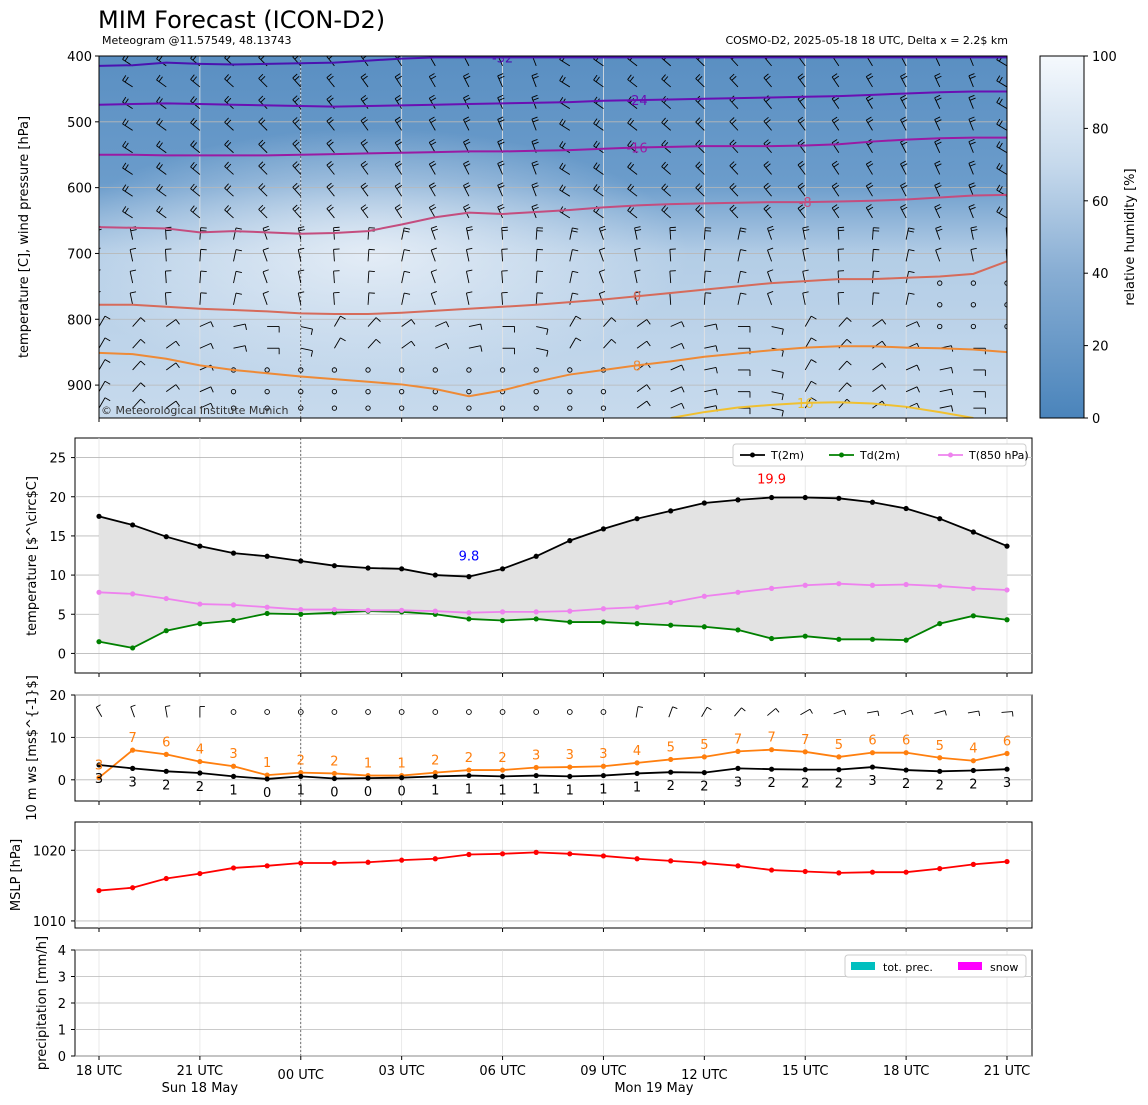  What do you see at coordinates (99, 1071) in the screenshot?
I see `time-tick-label: 18 UTC` at bounding box center [99, 1071].